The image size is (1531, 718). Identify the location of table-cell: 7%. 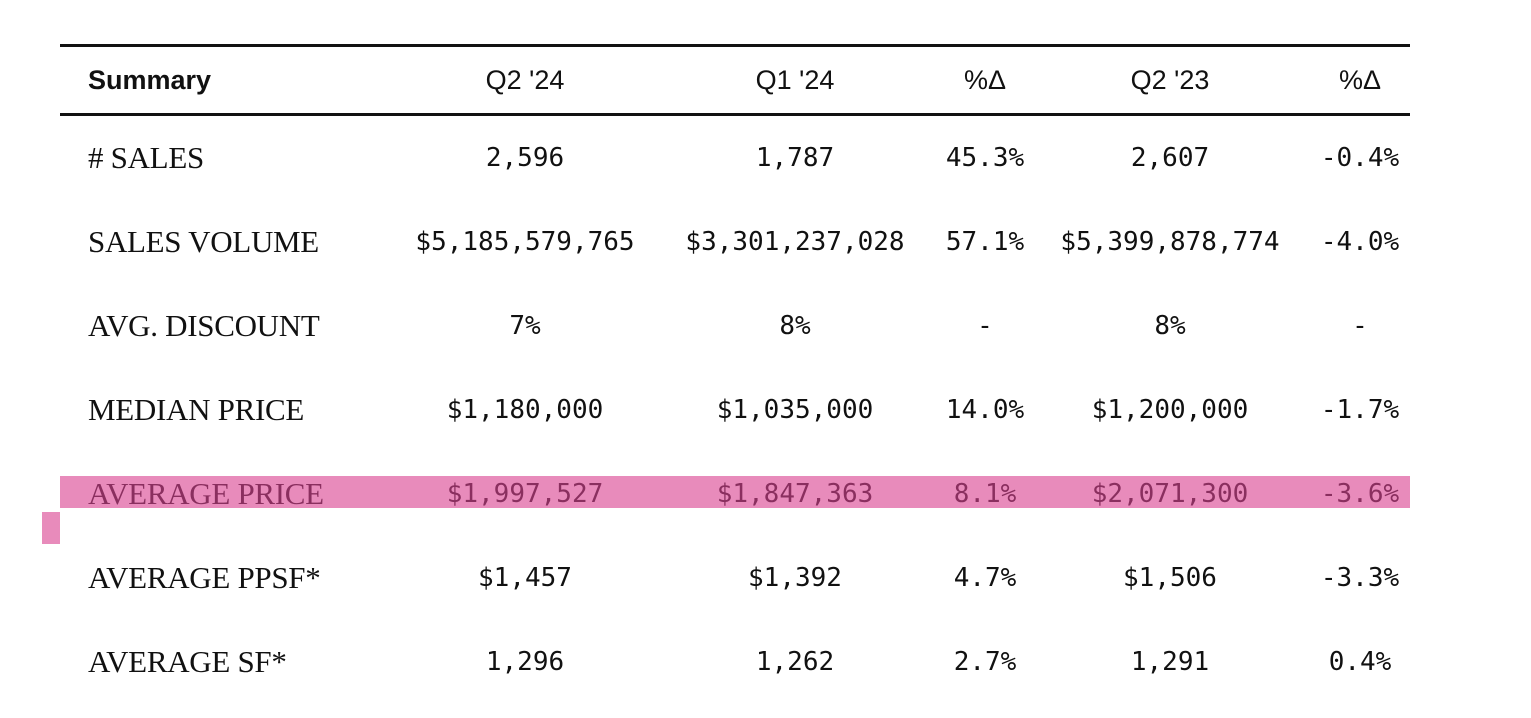
(525, 326).